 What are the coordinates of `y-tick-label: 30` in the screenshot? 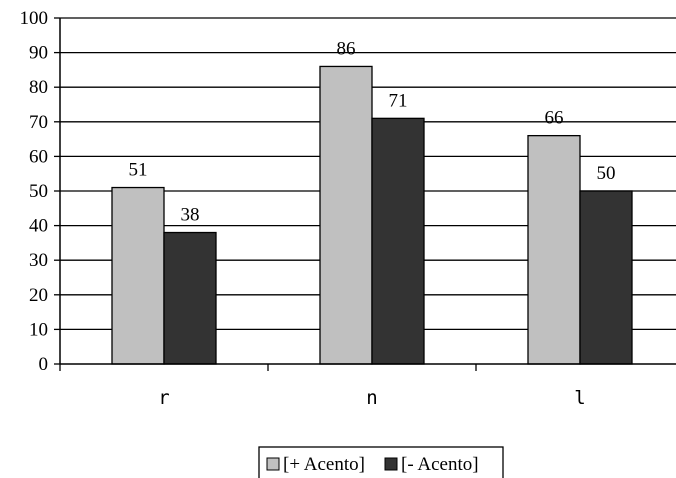 It's located at (38, 260).